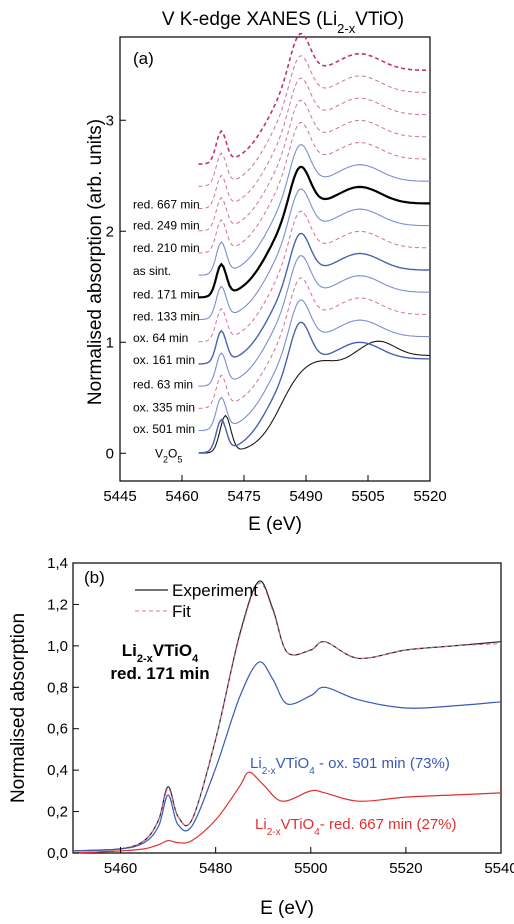  What do you see at coordinates (274, 832) in the screenshot?
I see `red-label-li-sub: 2-x` at bounding box center [274, 832].